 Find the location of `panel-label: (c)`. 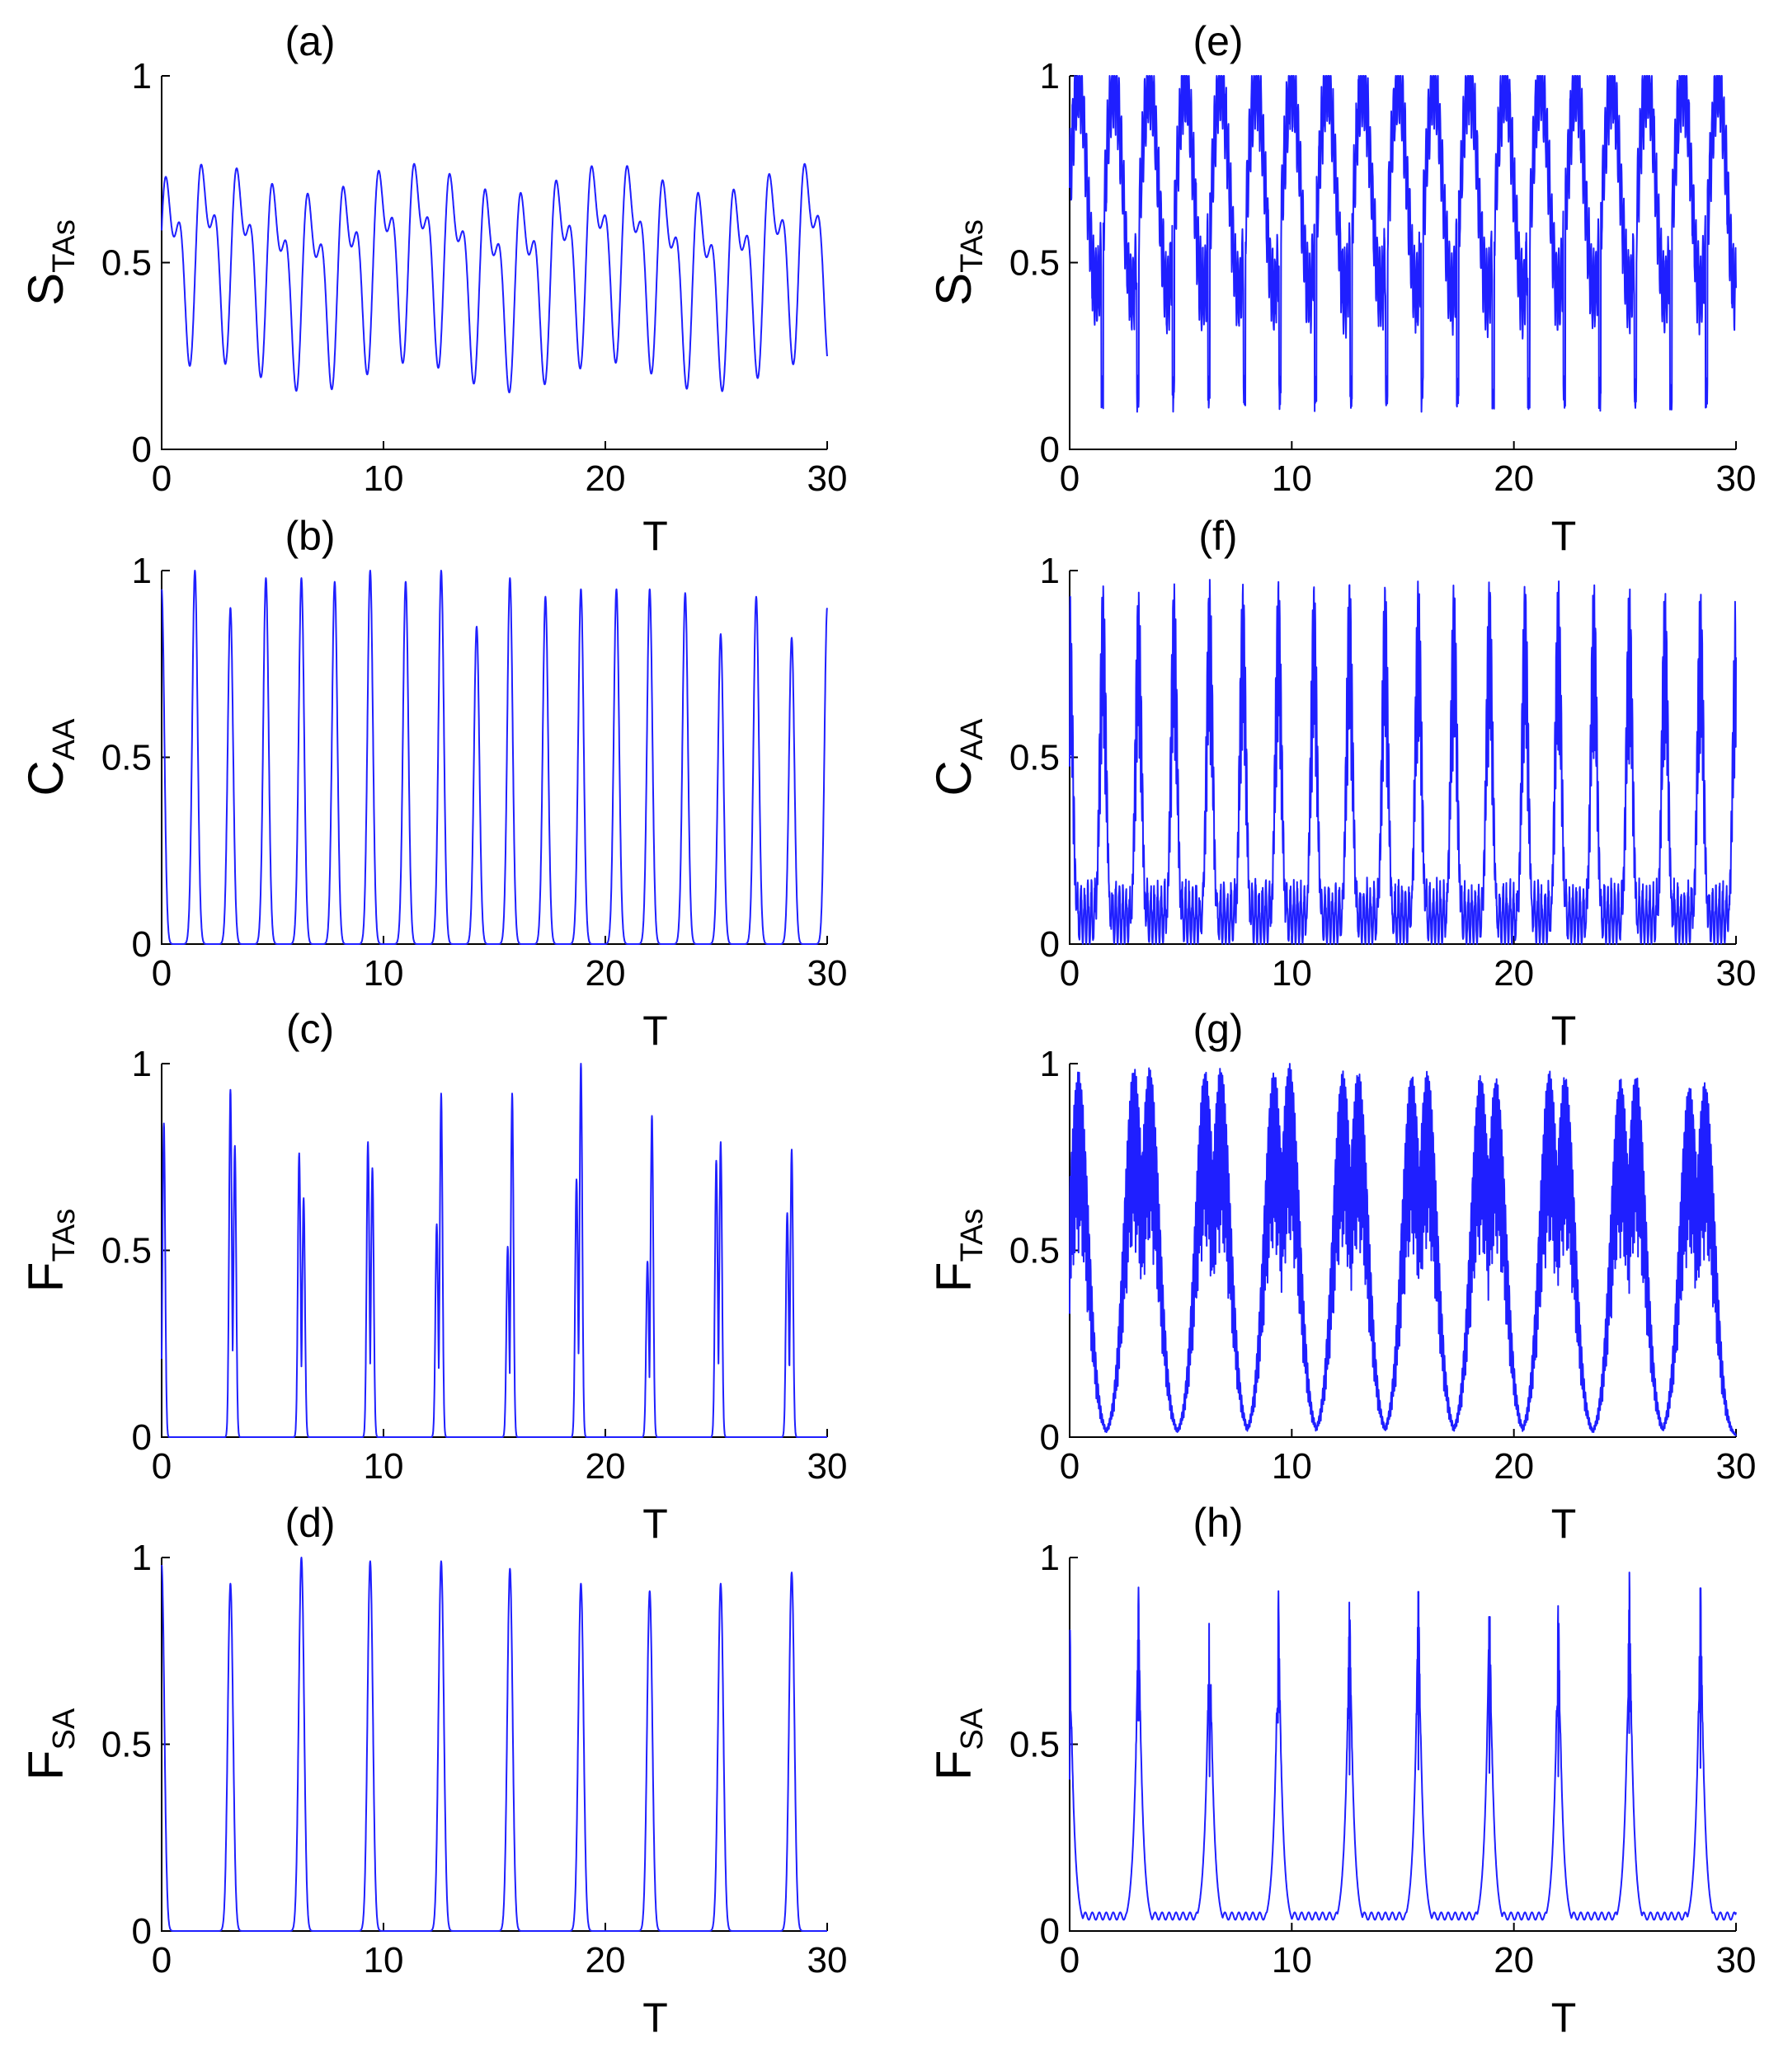

panel-label: (c) is located at coordinates (310, 1029).